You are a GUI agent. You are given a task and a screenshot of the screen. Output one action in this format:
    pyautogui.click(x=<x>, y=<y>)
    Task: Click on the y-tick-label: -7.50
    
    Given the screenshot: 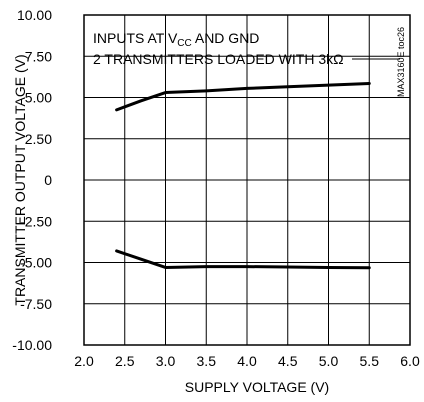 What is the action you would take?
    pyautogui.click(x=36, y=304)
    